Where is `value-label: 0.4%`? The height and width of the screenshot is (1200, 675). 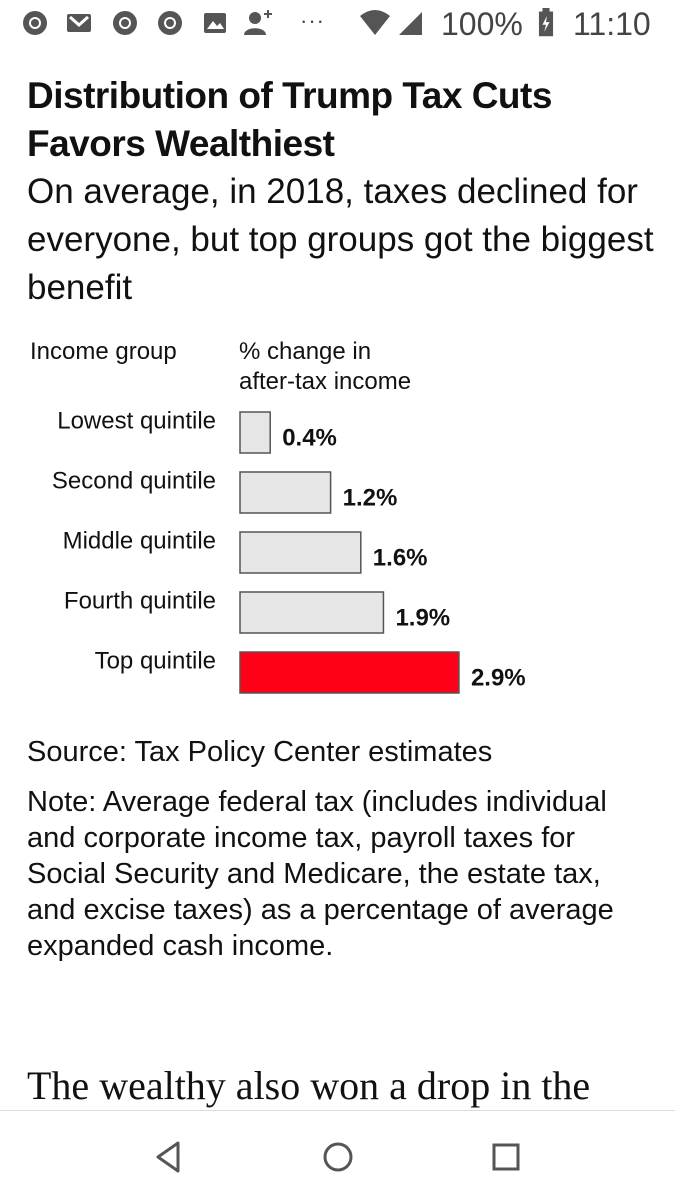 value-label: 0.4% is located at coordinates (309, 438).